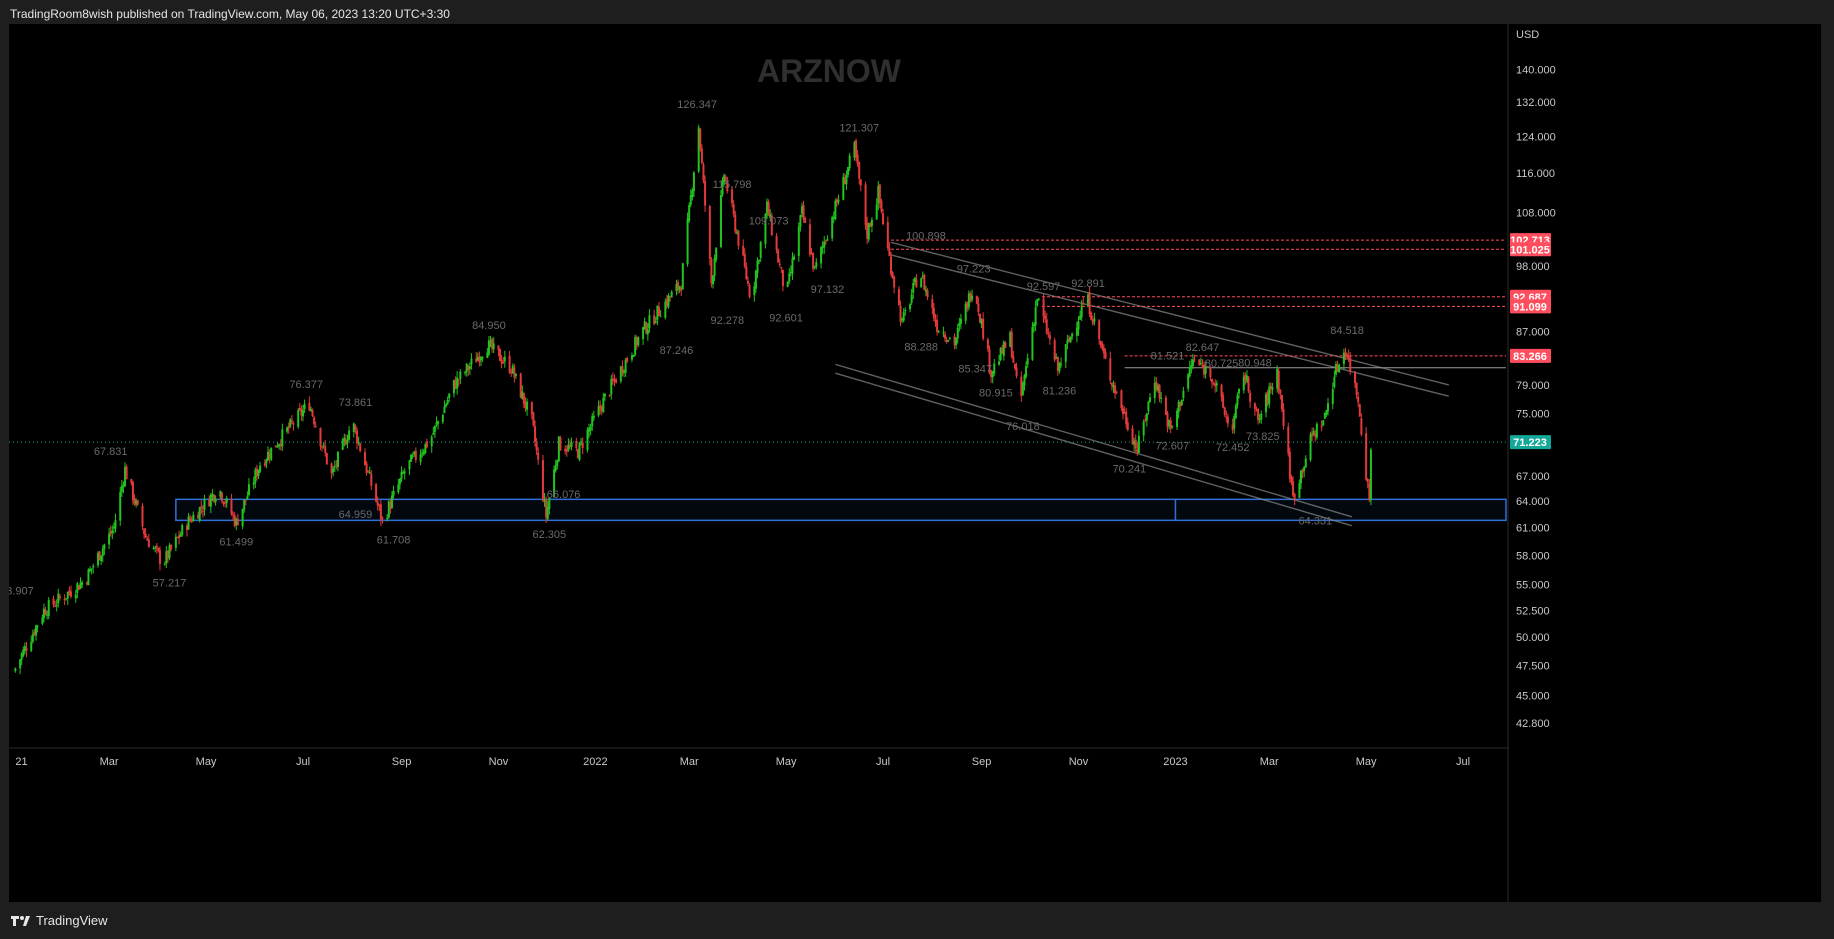 The image size is (1834, 939). Describe the element at coordinates (1530, 249) in the screenshot. I see `resistance-price-label: 101.025` at that location.